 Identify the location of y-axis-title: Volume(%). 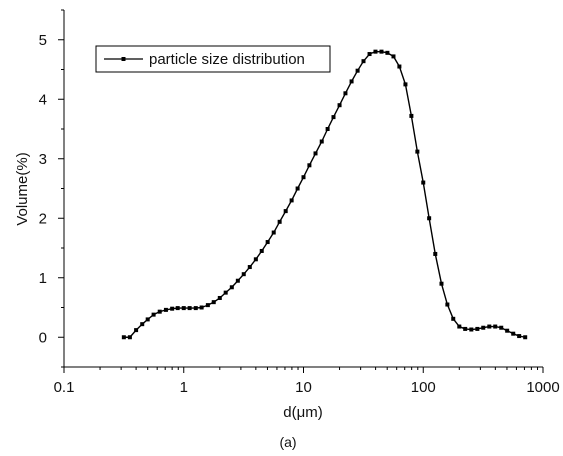
(22, 188).